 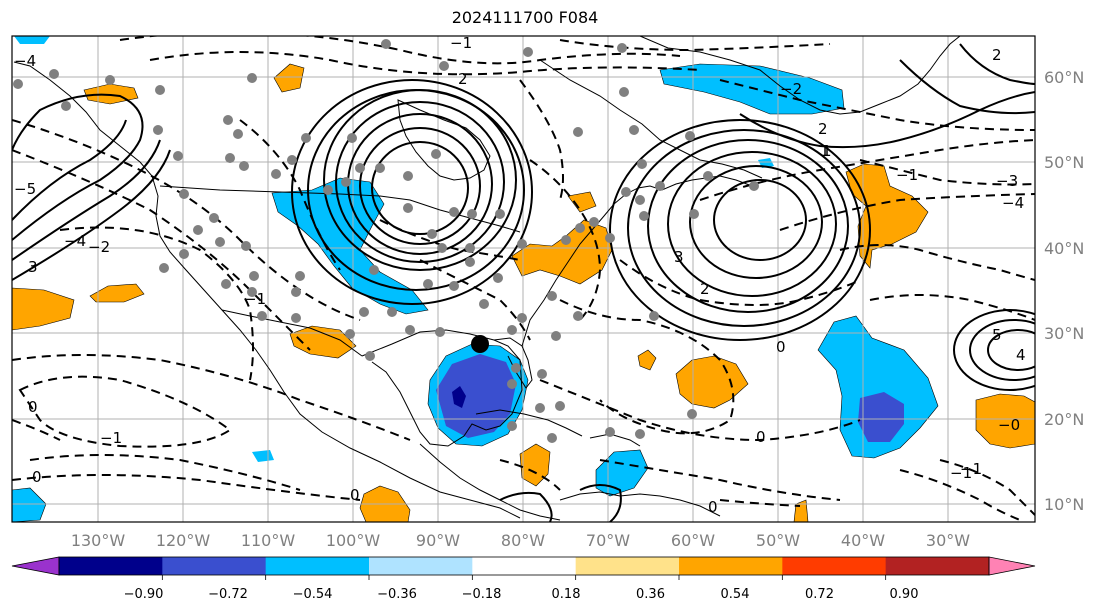 I want to click on colorbar-tick-label: −0.72, so click(x=228, y=594).